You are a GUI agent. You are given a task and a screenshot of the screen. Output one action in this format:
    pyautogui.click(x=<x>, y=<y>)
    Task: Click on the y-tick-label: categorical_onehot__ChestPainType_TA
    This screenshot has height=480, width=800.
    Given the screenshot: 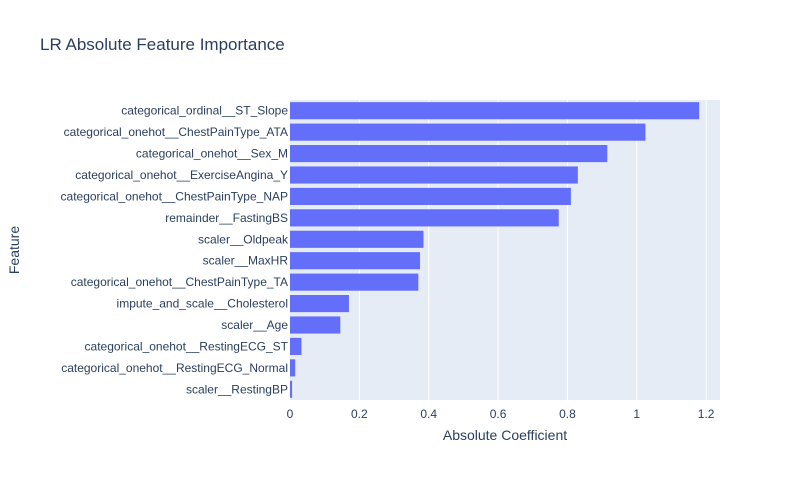 What is the action you would take?
    pyautogui.click(x=179, y=282)
    